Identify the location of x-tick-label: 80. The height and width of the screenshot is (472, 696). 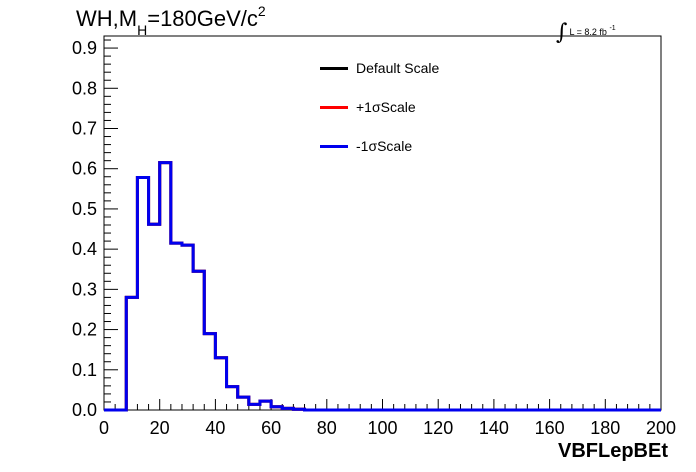
(327, 428).